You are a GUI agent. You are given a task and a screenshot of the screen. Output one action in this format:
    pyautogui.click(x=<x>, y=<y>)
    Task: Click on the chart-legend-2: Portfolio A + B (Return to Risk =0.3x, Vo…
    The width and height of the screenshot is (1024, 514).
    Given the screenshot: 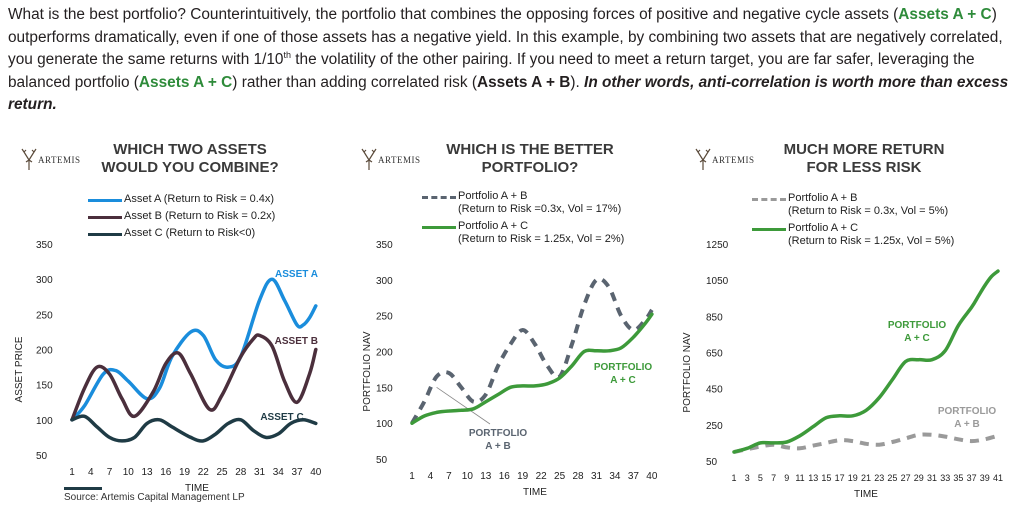 What is the action you would take?
    pyautogui.click(x=523, y=220)
    